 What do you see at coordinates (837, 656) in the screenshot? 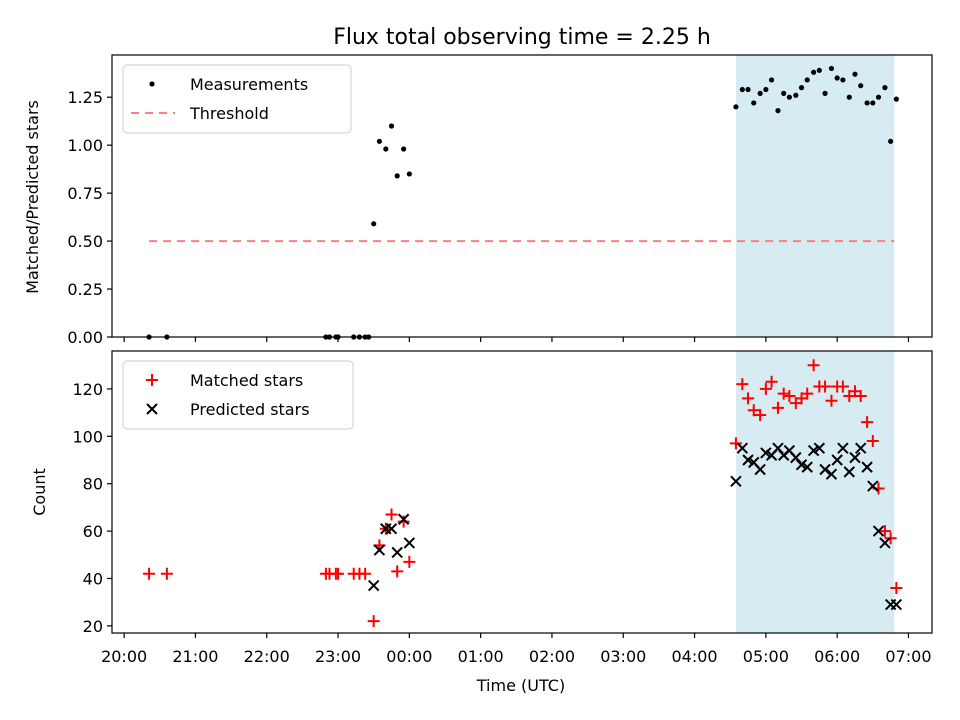
I see `x-tick-label: 06:00` at bounding box center [837, 656].